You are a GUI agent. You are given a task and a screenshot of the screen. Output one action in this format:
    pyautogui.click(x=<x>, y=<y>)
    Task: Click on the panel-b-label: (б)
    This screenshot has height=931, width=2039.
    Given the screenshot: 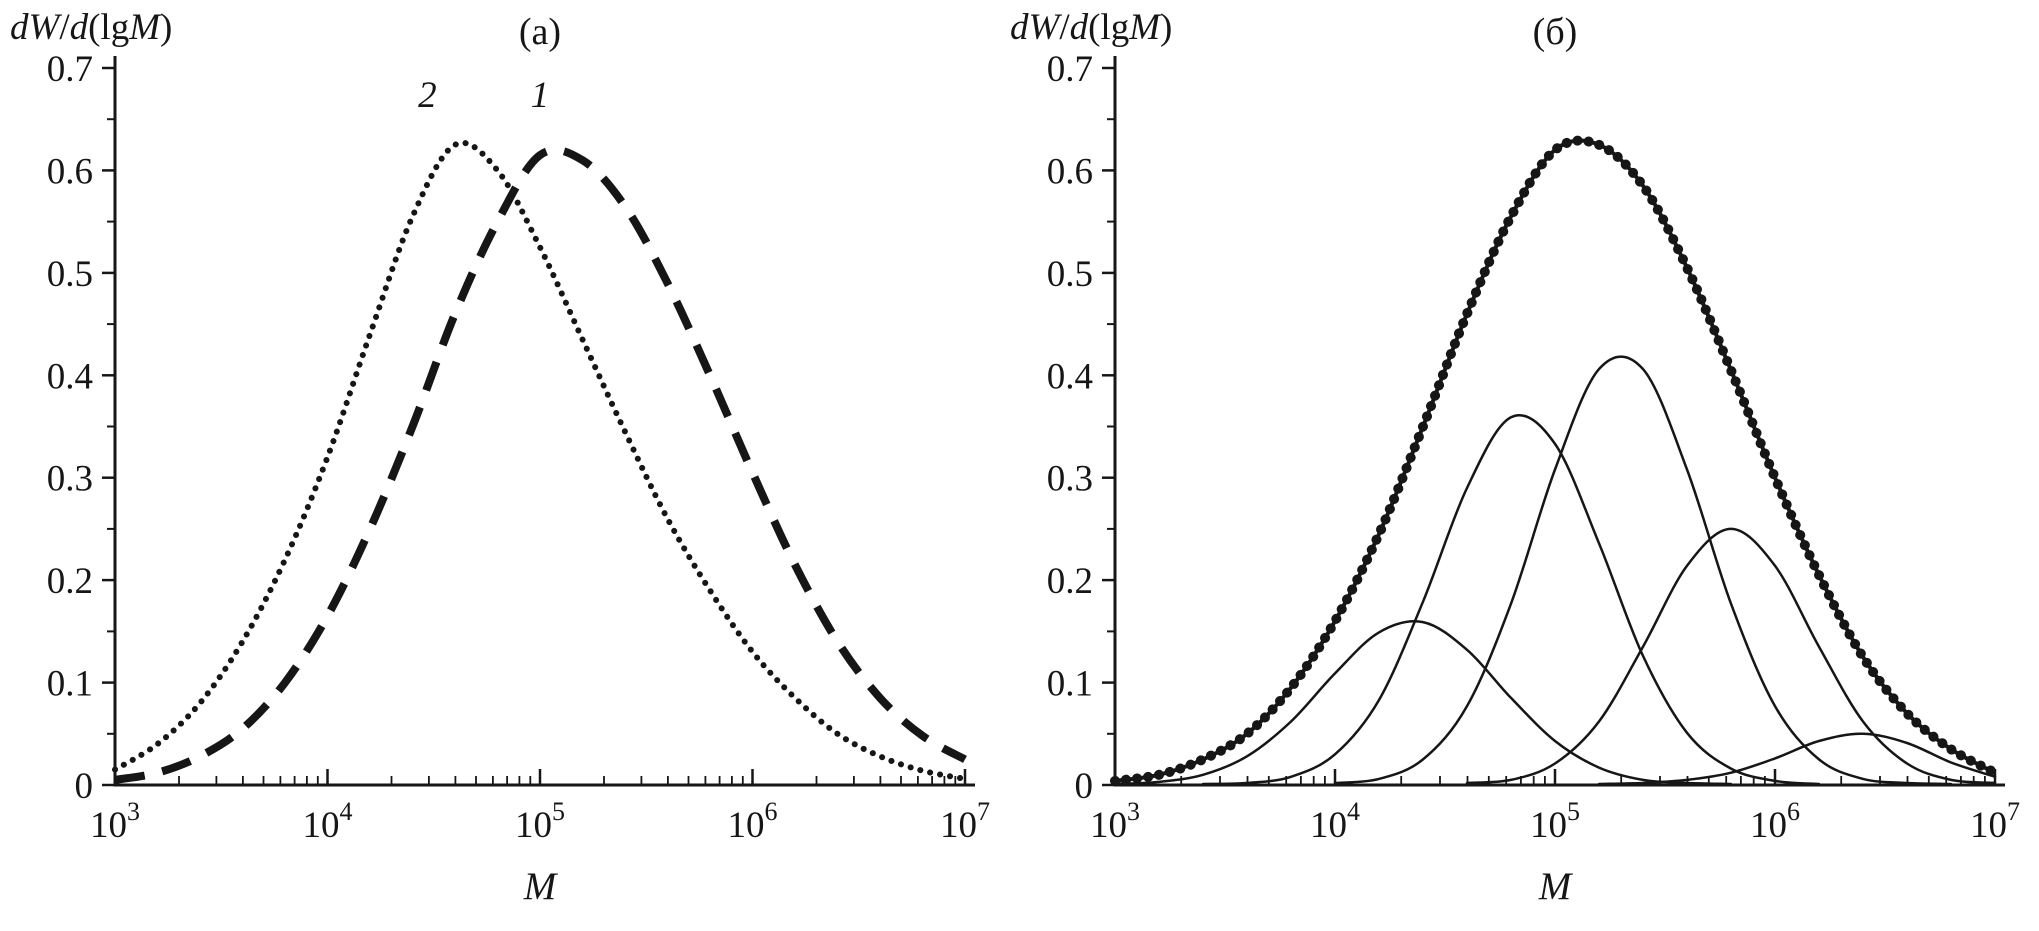 What is the action you would take?
    pyautogui.click(x=1555, y=32)
    